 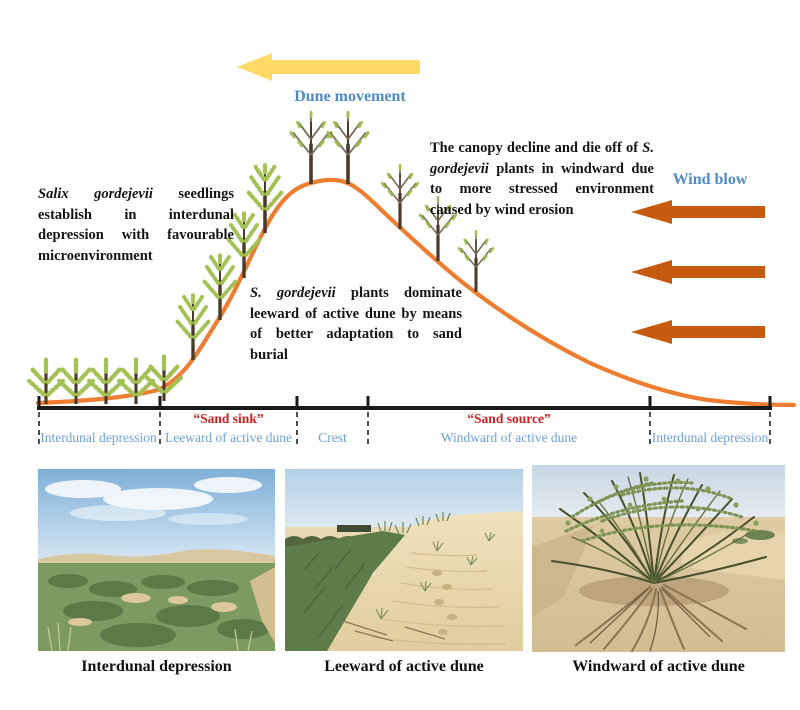 I want to click on caption-windward-of-active-dune: Windward of active dune, so click(x=658, y=666).